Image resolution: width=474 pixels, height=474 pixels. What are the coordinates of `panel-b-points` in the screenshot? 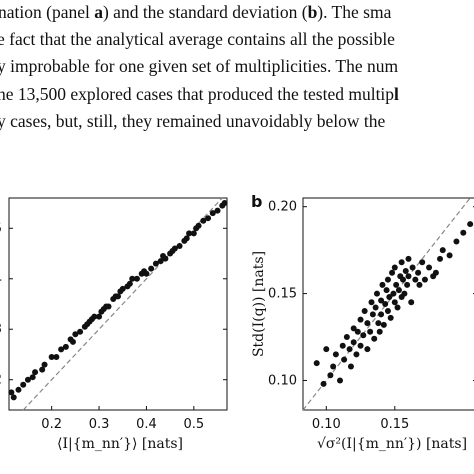 It's located at (393, 304).